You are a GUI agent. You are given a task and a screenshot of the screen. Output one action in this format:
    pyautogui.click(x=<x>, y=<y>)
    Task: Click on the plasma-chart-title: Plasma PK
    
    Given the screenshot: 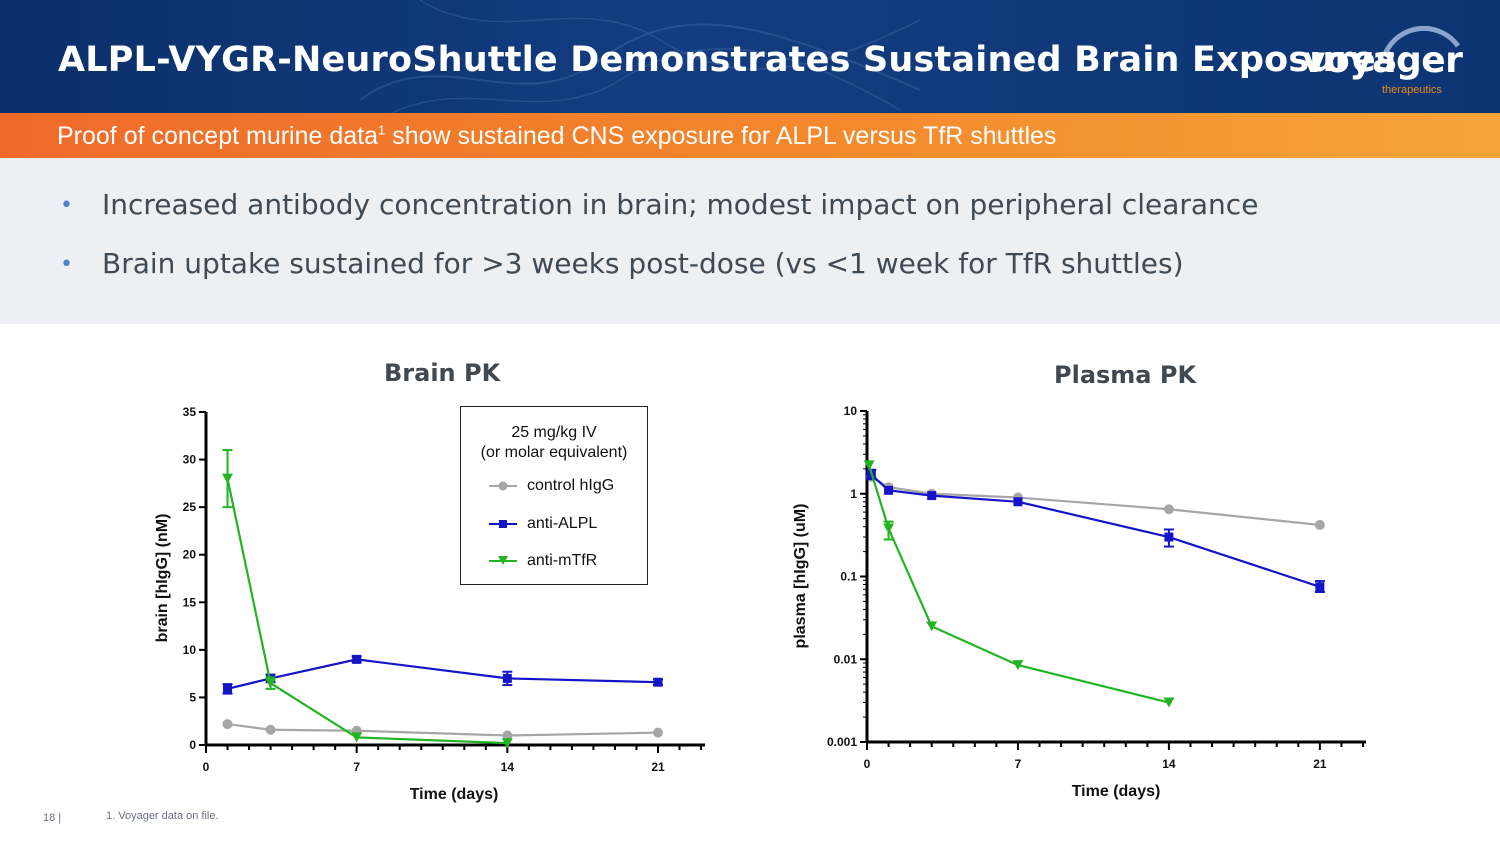 What is the action you would take?
    pyautogui.click(x=1125, y=375)
    